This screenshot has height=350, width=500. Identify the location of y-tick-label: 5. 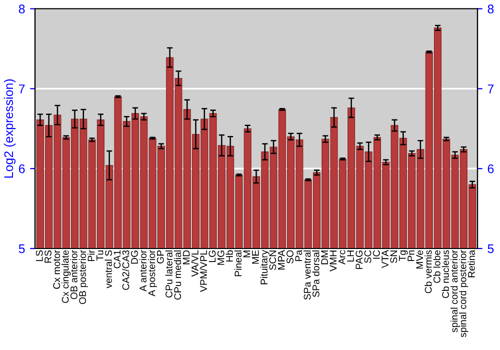
(21, 249).